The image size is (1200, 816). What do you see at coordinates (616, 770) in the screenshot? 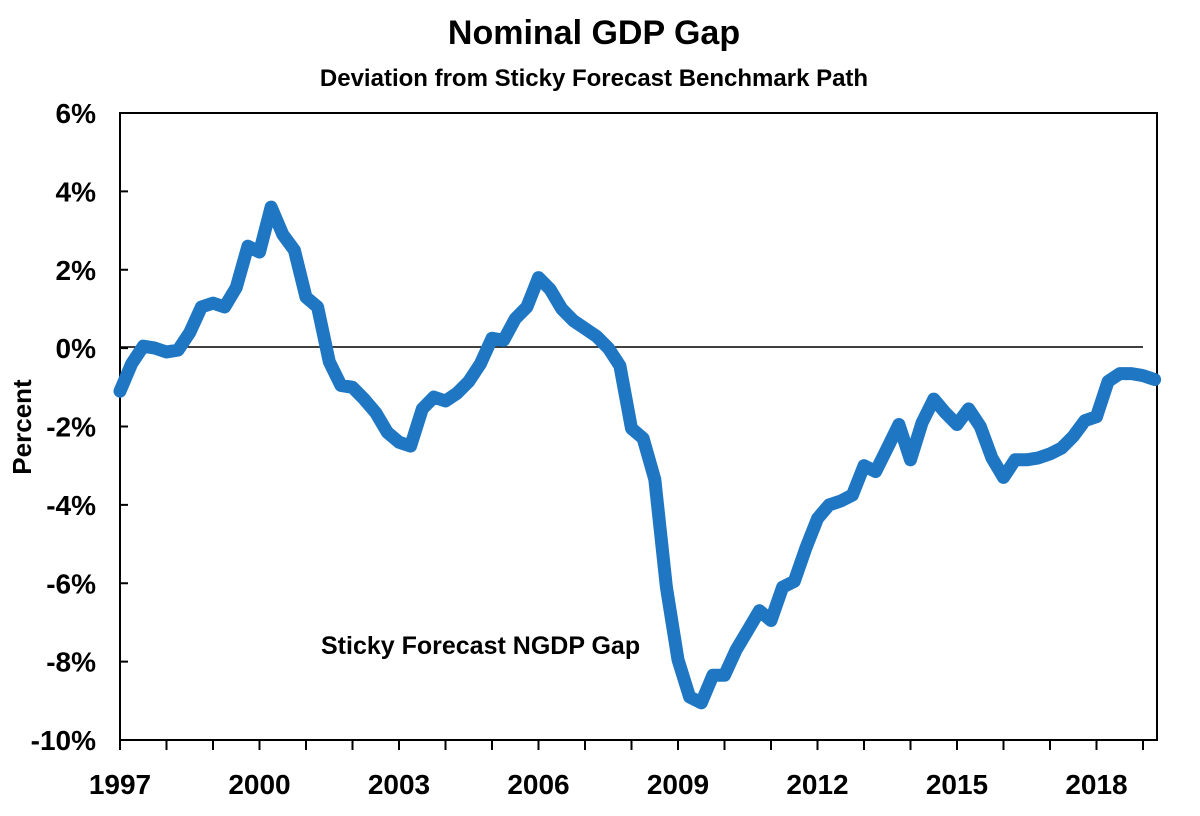
I see `x-axis: 1997 2000 2003 2006 2009 2012 2015 2018` at bounding box center [616, 770].